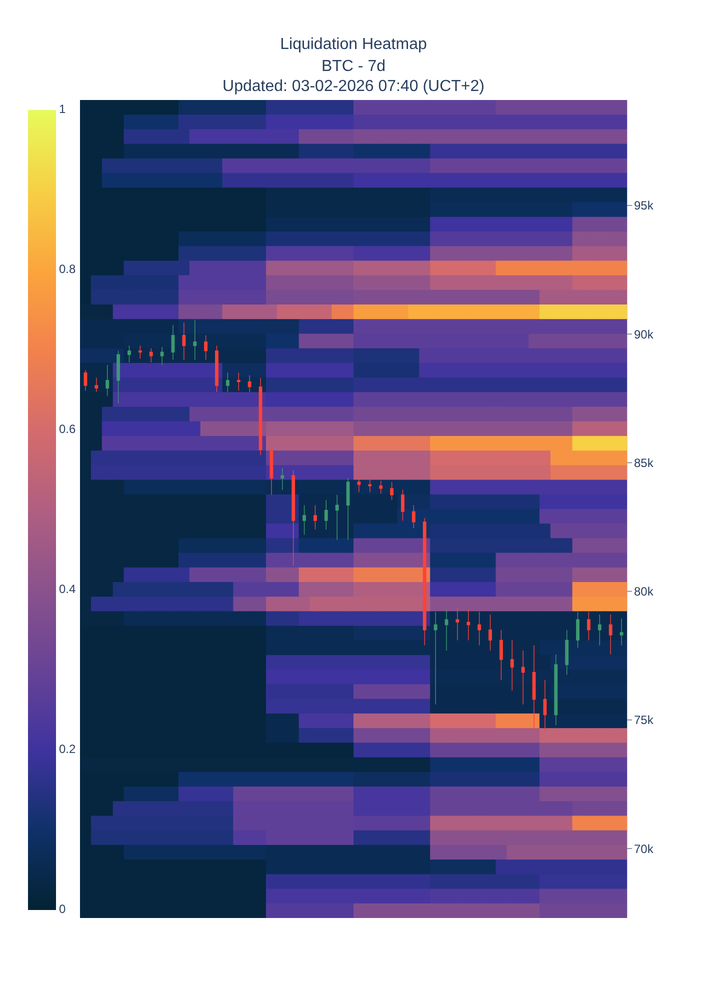 This screenshot has width=707, height=1000. Describe the element at coordinates (353, 67) in the screenshot. I see `chart-subtitle: BTC - 7d` at that location.